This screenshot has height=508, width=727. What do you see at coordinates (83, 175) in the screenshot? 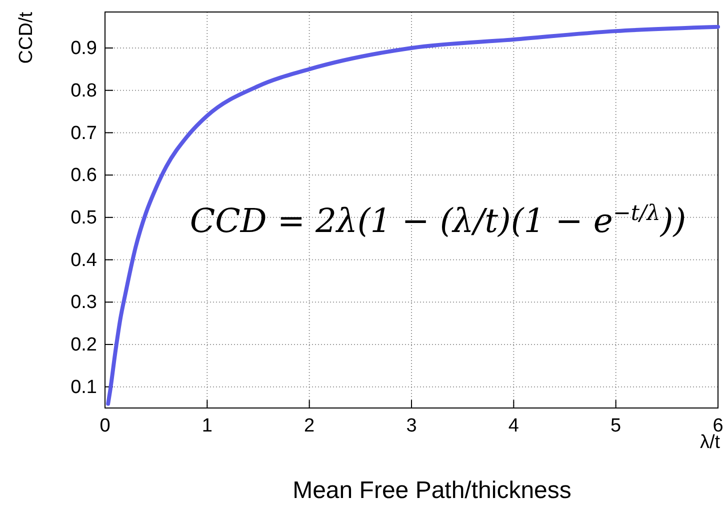
I see `y-tick-label: 0.6` at bounding box center [83, 175].